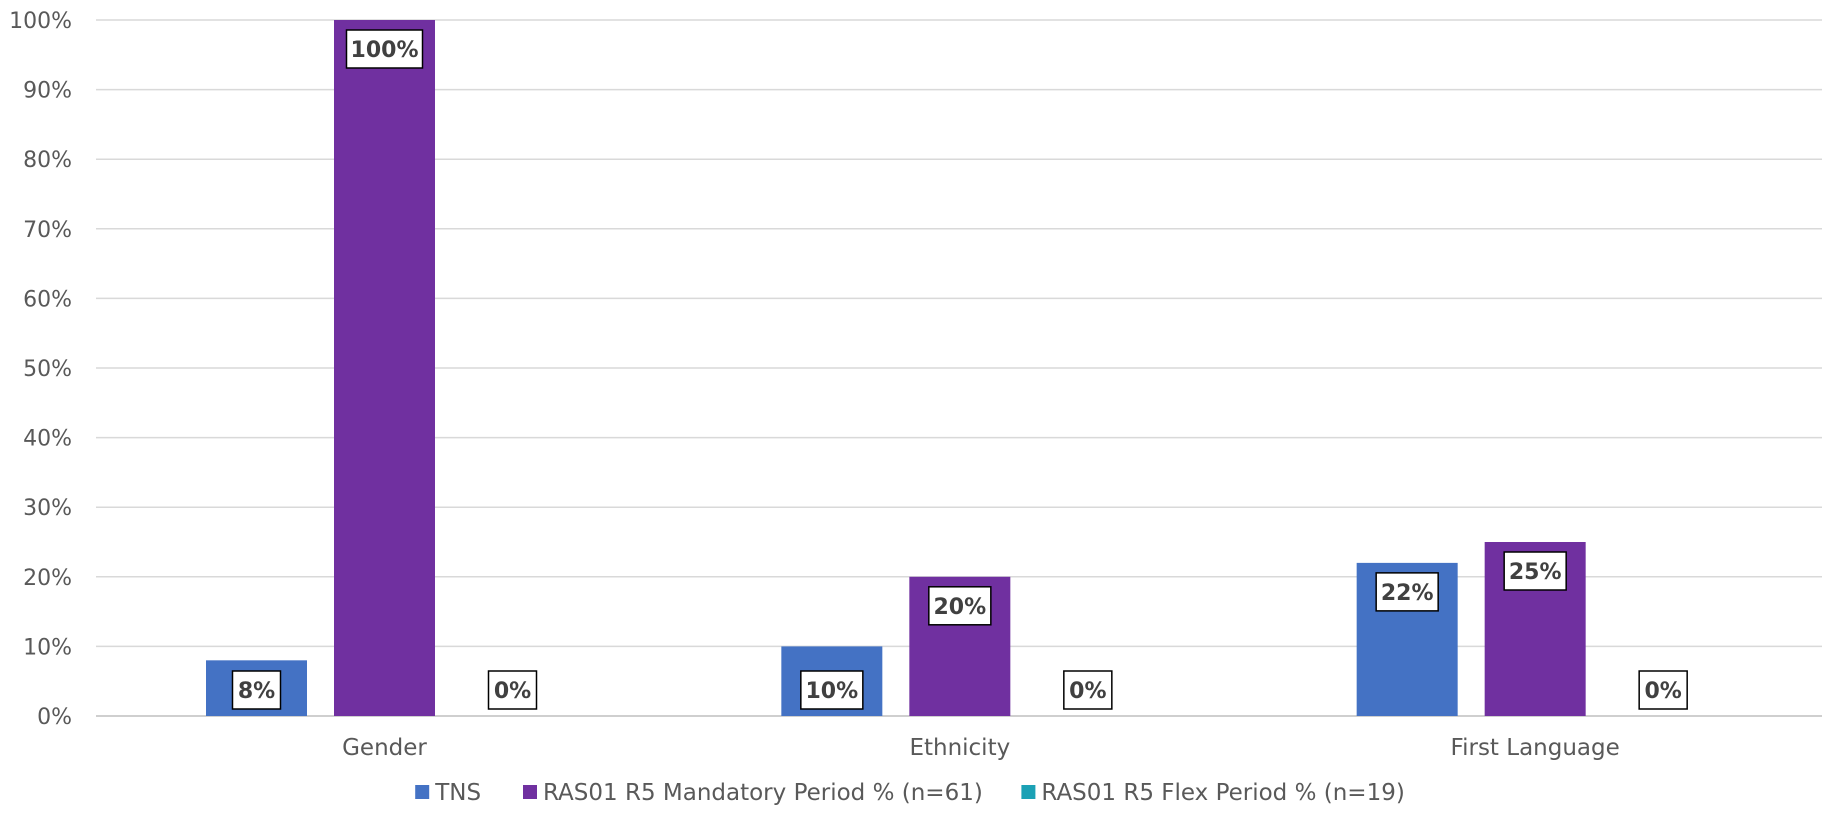 This screenshot has width=1822, height=814. I want to click on data-label: 8%, so click(256, 691).